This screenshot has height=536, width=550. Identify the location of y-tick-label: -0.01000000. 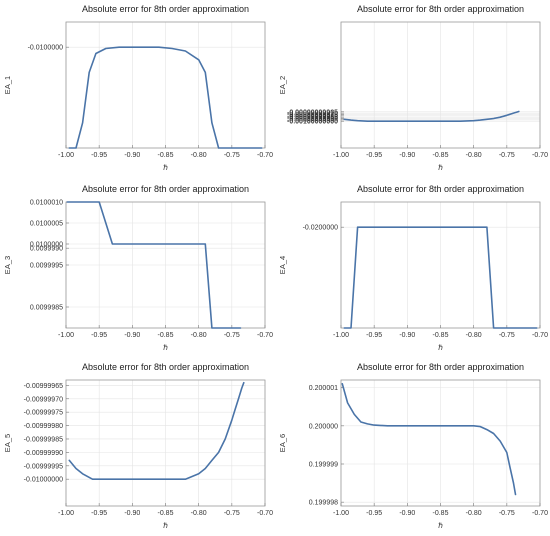
(43, 480).